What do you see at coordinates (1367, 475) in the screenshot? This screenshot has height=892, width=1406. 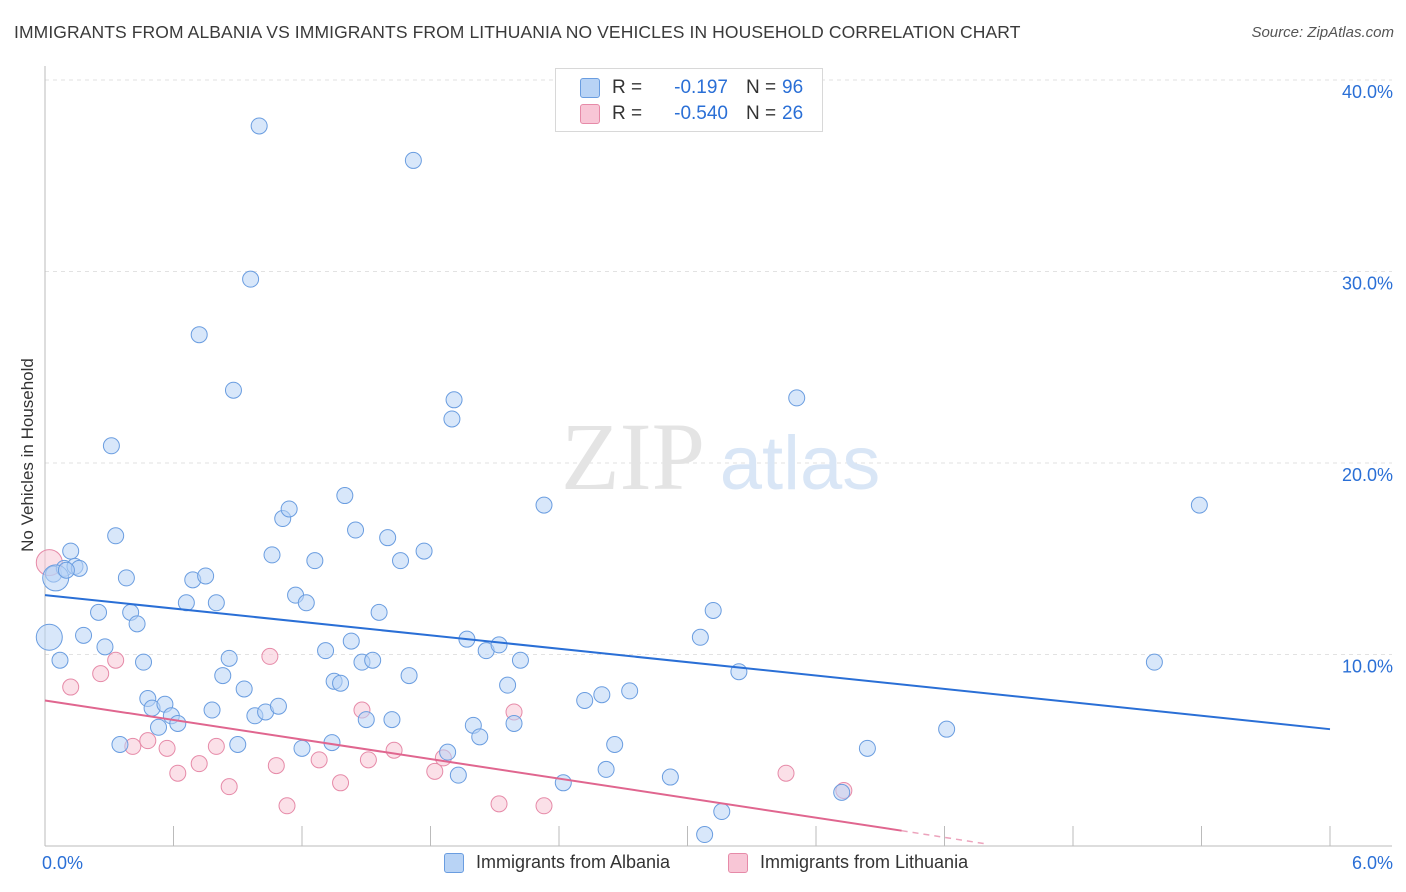 I see `y-tick-label: 20.0%` at bounding box center [1367, 475].